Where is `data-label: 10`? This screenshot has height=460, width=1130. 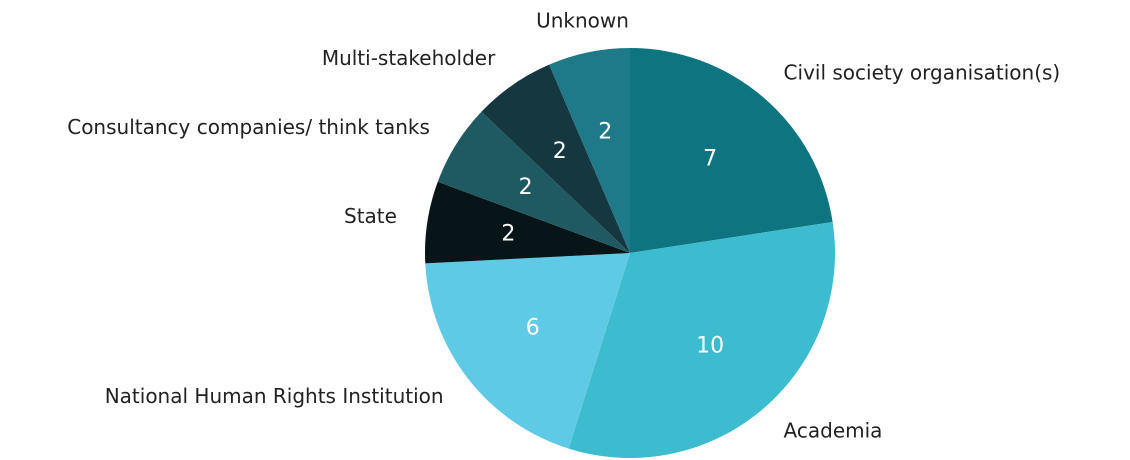 data-label: 10 is located at coordinates (710, 345).